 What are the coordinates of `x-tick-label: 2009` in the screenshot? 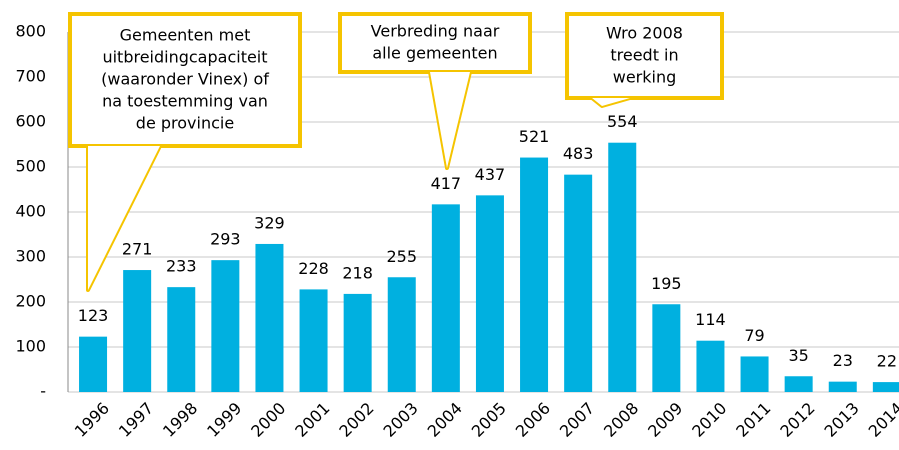 It's located at (665, 420).